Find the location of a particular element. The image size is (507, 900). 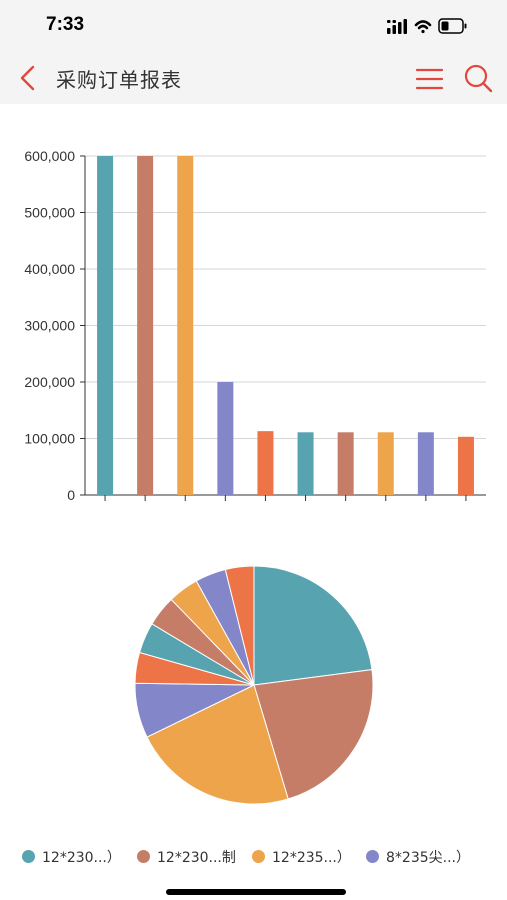

chevron-left-icon is located at coordinates (27, 78).